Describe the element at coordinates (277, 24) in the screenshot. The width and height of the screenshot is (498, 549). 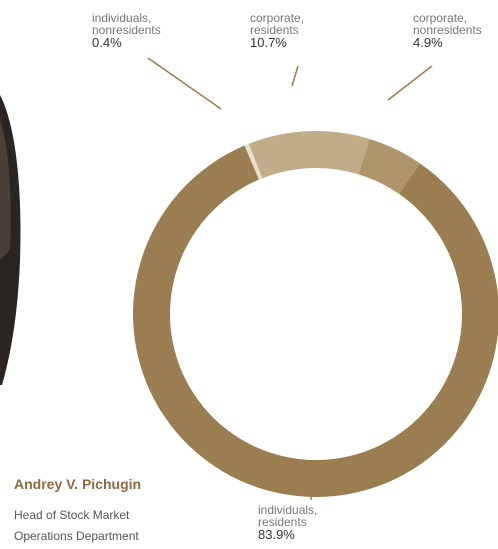
I see `category-label: corporate, residents` at that location.